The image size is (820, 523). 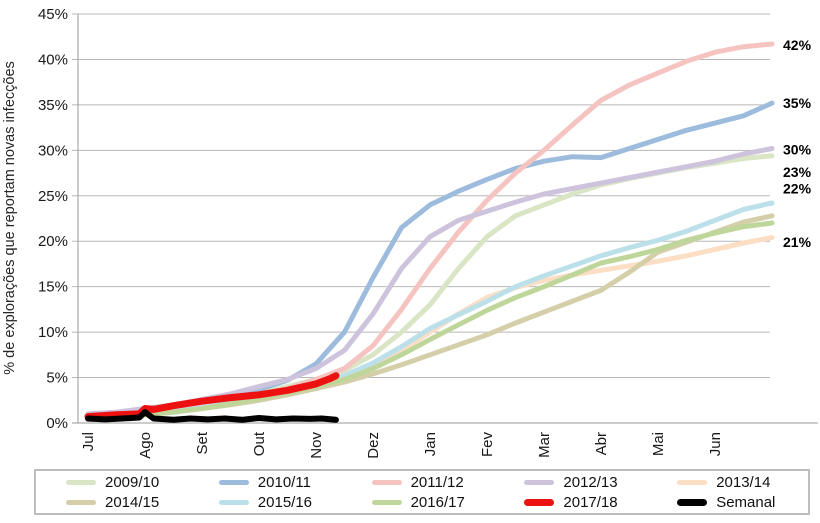 What do you see at coordinates (797, 103) in the screenshot?
I see `series-end-value-label: 35%` at bounding box center [797, 103].